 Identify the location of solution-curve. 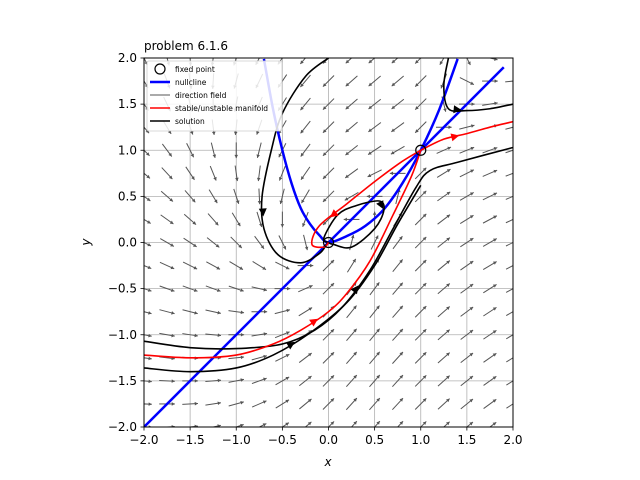
(295, 161).